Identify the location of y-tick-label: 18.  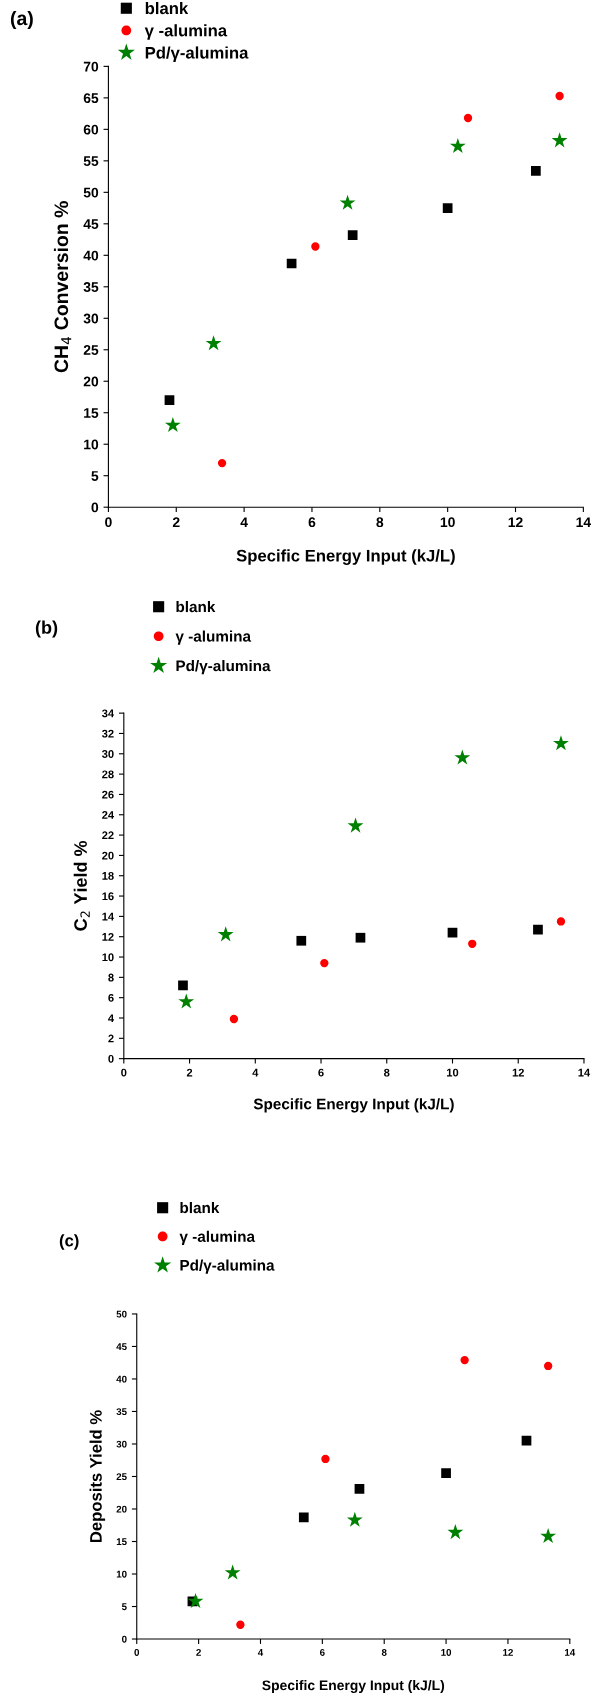
(108, 876).